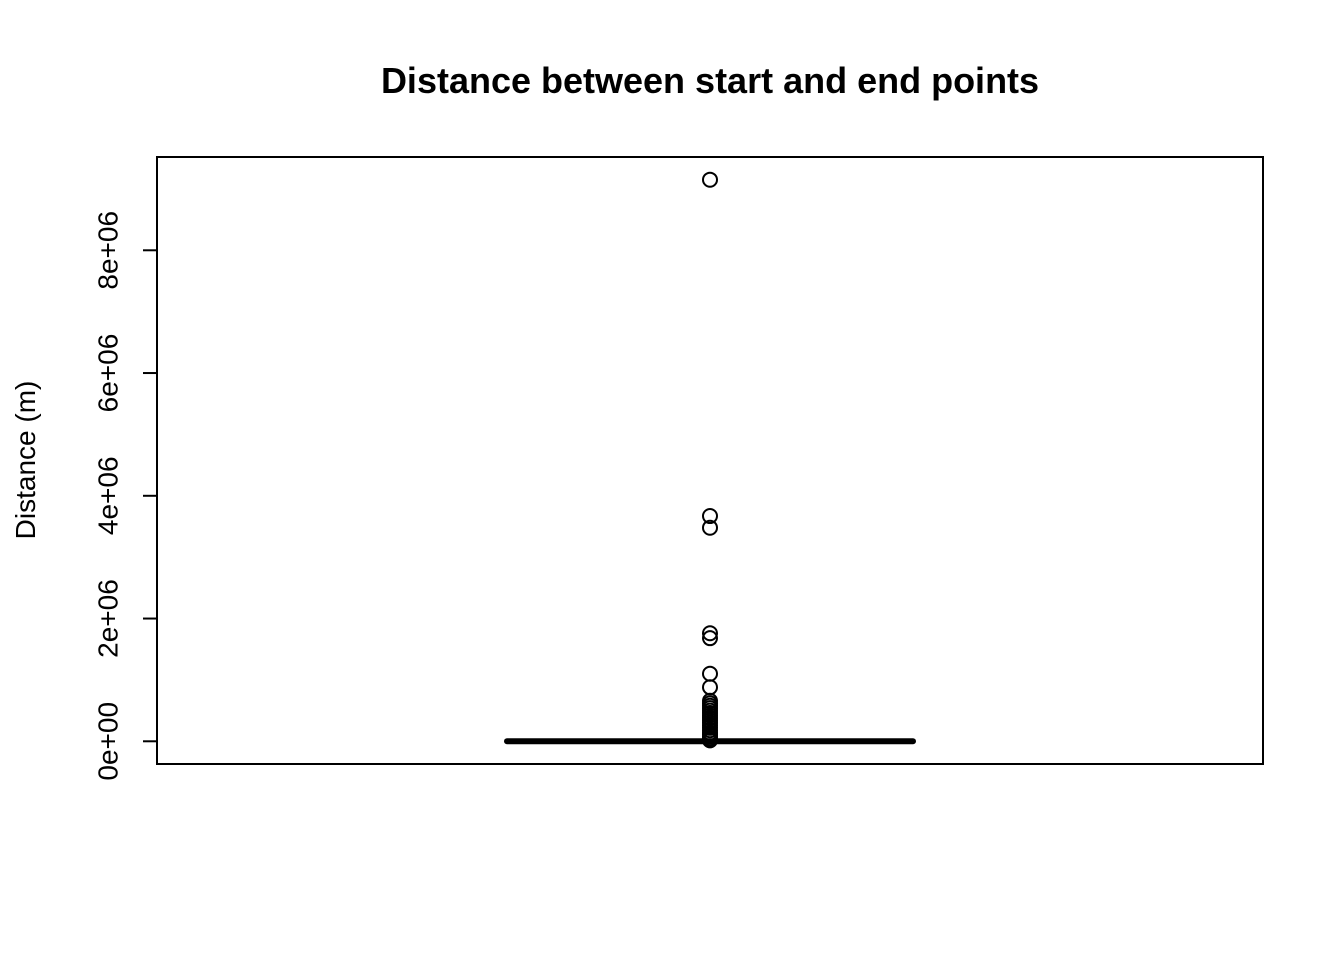  What do you see at coordinates (107, 495) in the screenshot?
I see `y-tick-label: 4e+06` at bounding box center [107, 495].